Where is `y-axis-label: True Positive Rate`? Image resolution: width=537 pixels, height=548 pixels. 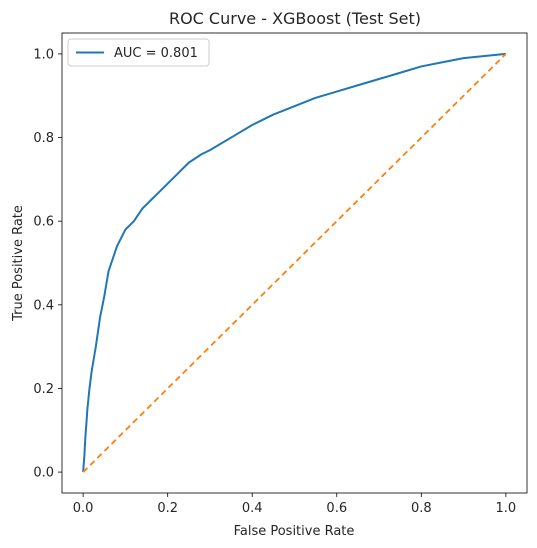 y-axis-label: True Positive Rate is located at coordinates (18, 263).